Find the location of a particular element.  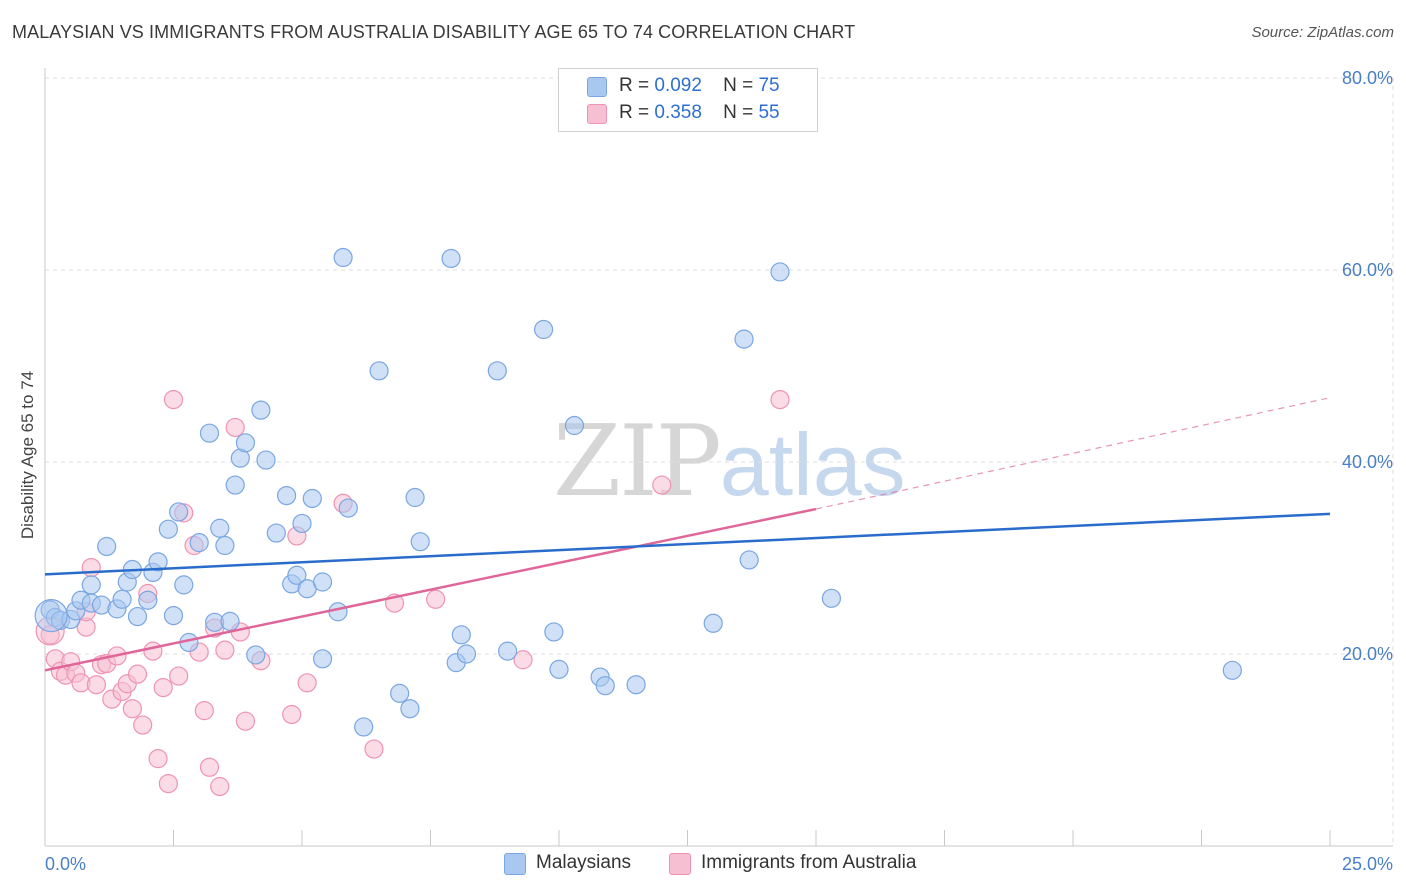

malaysians-swatch is located at coordinates (597, 87).